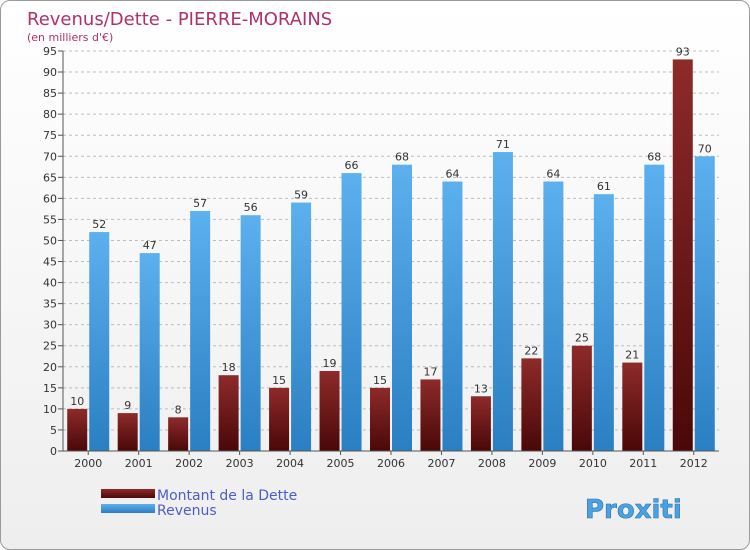 Image resolution: width=750 pixels, height=550 pixels. I want to click on data-label: 13, so click(481, 388).